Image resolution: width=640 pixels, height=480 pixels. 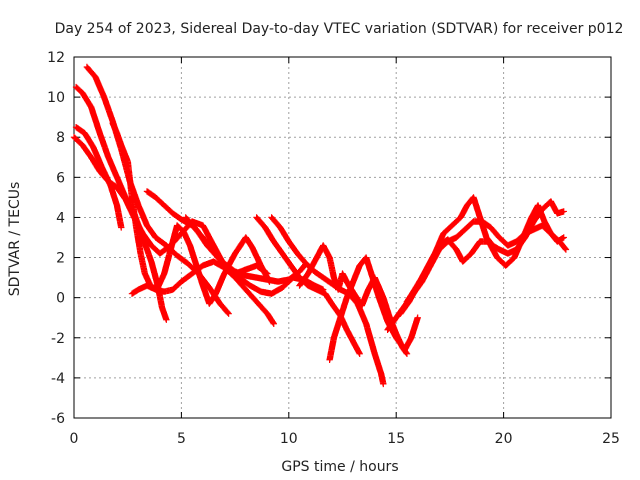 I want to click on x-tick-label: 5, so click(x=181, y=439).